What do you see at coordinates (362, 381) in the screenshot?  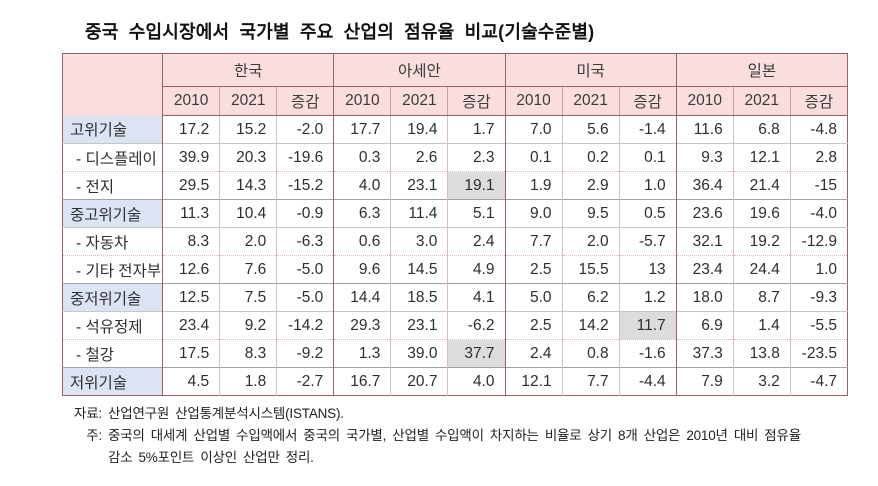 I see `data-cell: 16.7` at bounding box center [362, 381].